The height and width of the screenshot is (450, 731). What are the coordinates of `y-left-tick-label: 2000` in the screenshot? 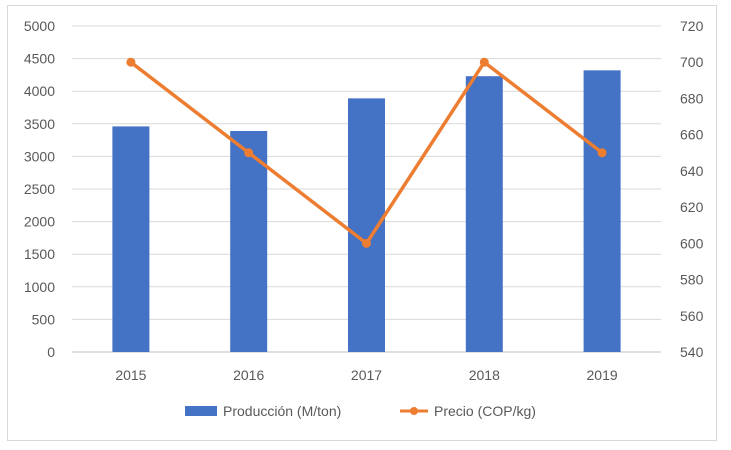 It's located at (39, 222).